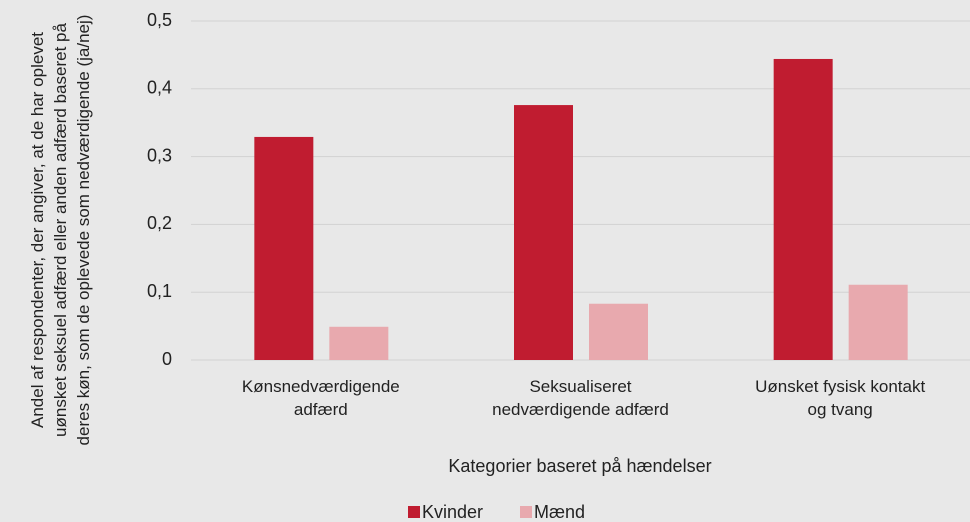  I want to click on x-tick-label: Seksualiseret nedværdigende adfærd, so click(580, 398).